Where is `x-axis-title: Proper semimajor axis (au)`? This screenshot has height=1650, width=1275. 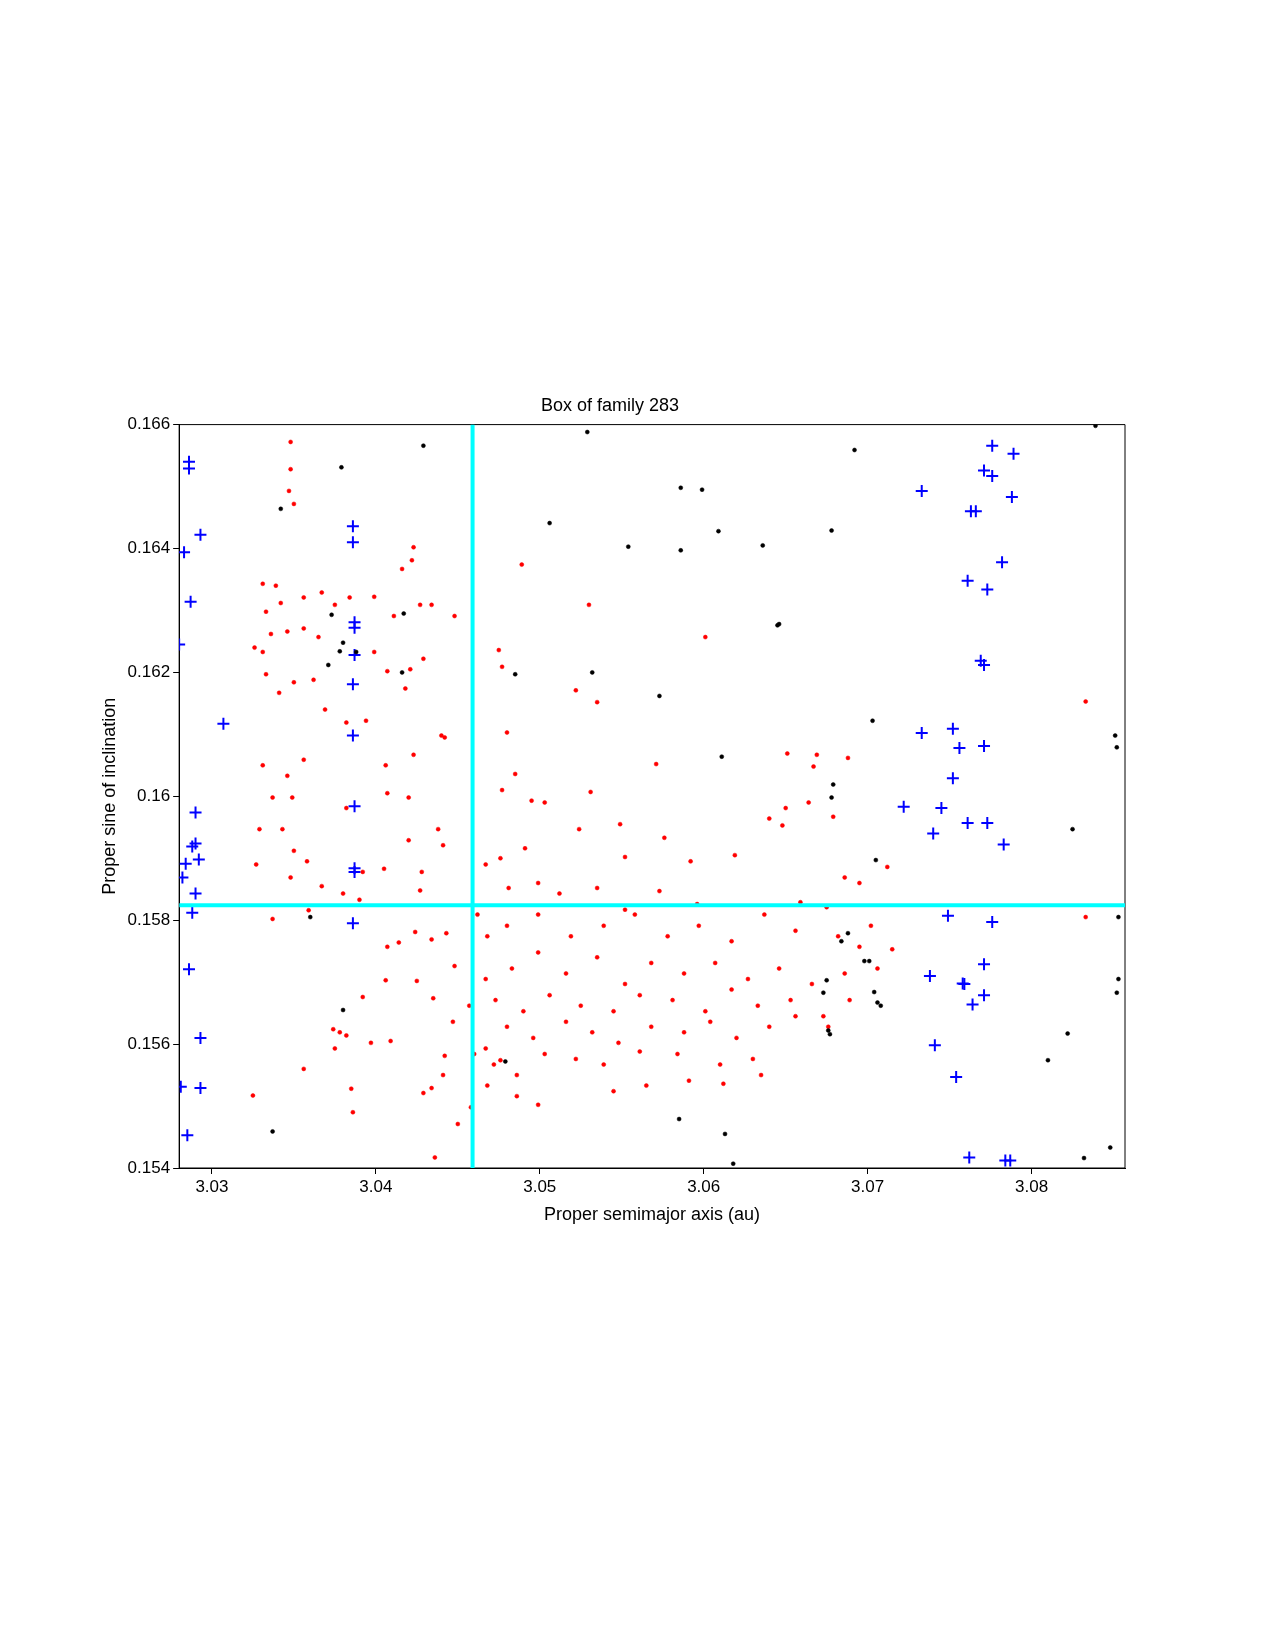 x-axis-title: Proper semimajor axis (au) is located at coordinates (652, 1214).